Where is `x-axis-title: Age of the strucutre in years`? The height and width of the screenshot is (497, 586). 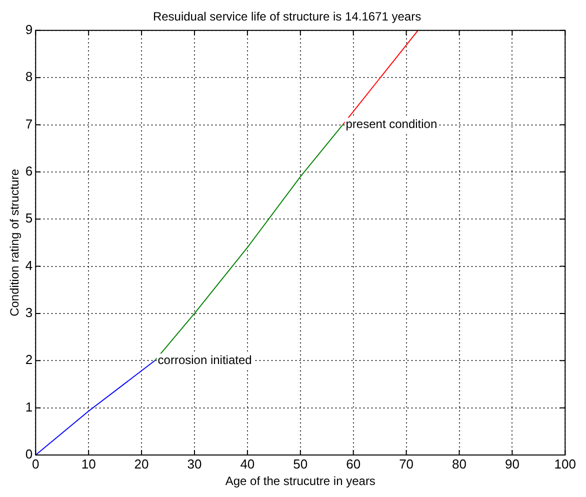 x-axis-title: Age of the strucutre in years is located at coordinates (300, 481).